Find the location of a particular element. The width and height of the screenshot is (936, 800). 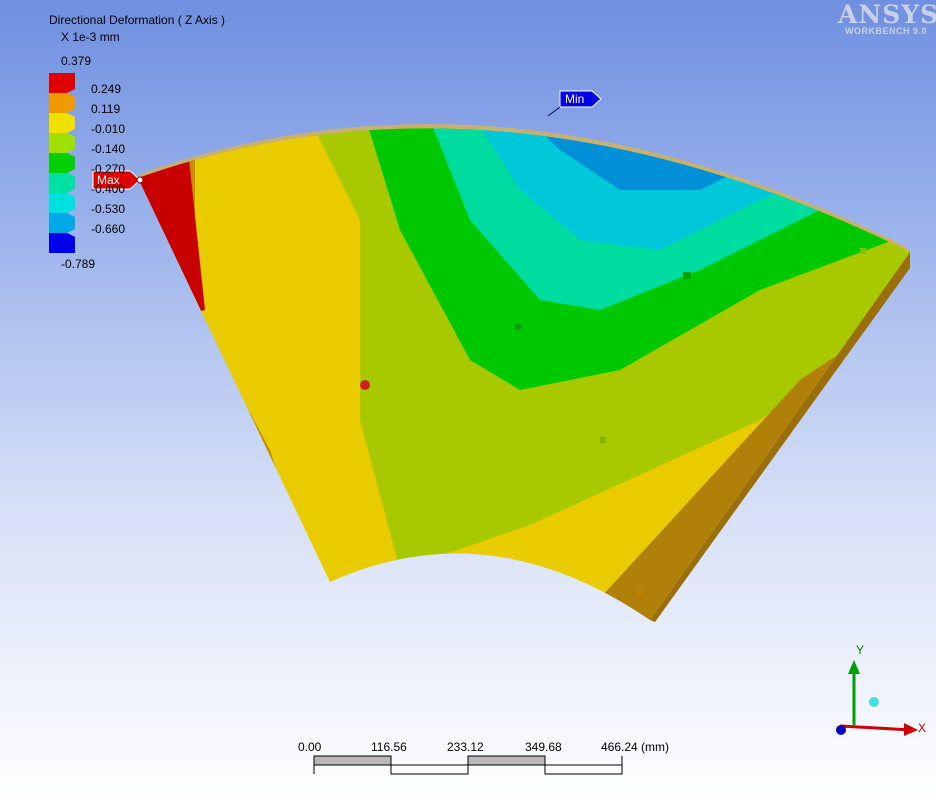

legend-level-label: -0.140 is located at coordinates (108, 149).